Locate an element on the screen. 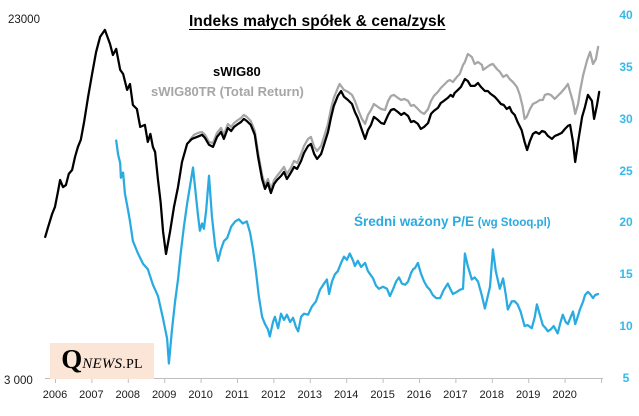  right-axis-tick-label-30: 30 is located at coordinates (626, 118).